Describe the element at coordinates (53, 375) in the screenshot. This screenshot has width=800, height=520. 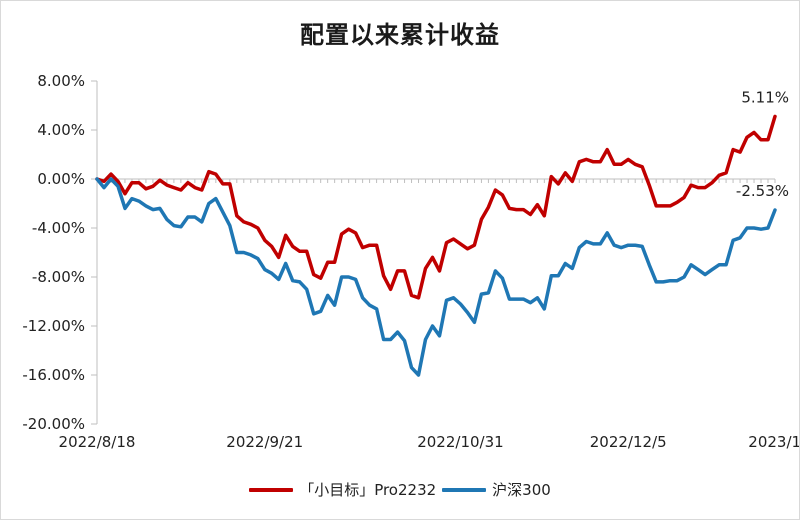
I see `y-tick-label: -16.00%` at that location.